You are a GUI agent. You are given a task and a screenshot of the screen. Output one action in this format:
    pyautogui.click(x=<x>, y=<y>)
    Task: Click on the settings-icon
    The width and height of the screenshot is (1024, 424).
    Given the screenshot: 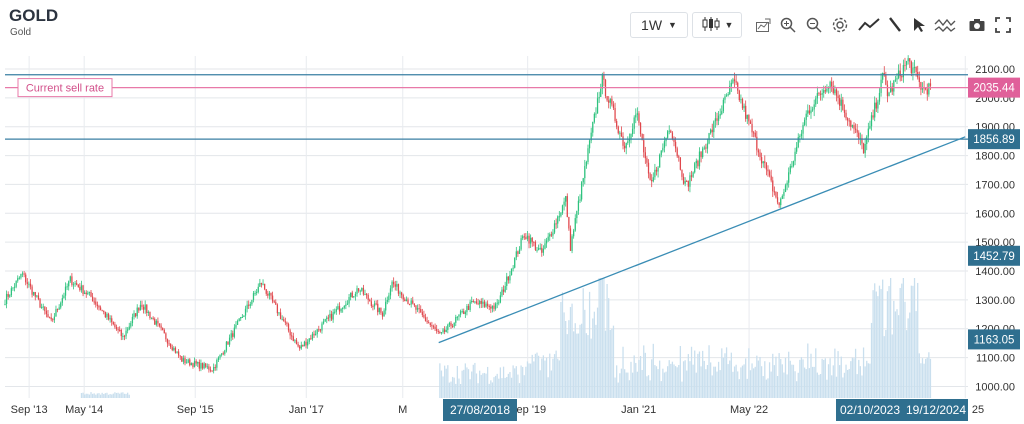 What is the action you would take?
    pyautogui.click(x=840, y=25)
    